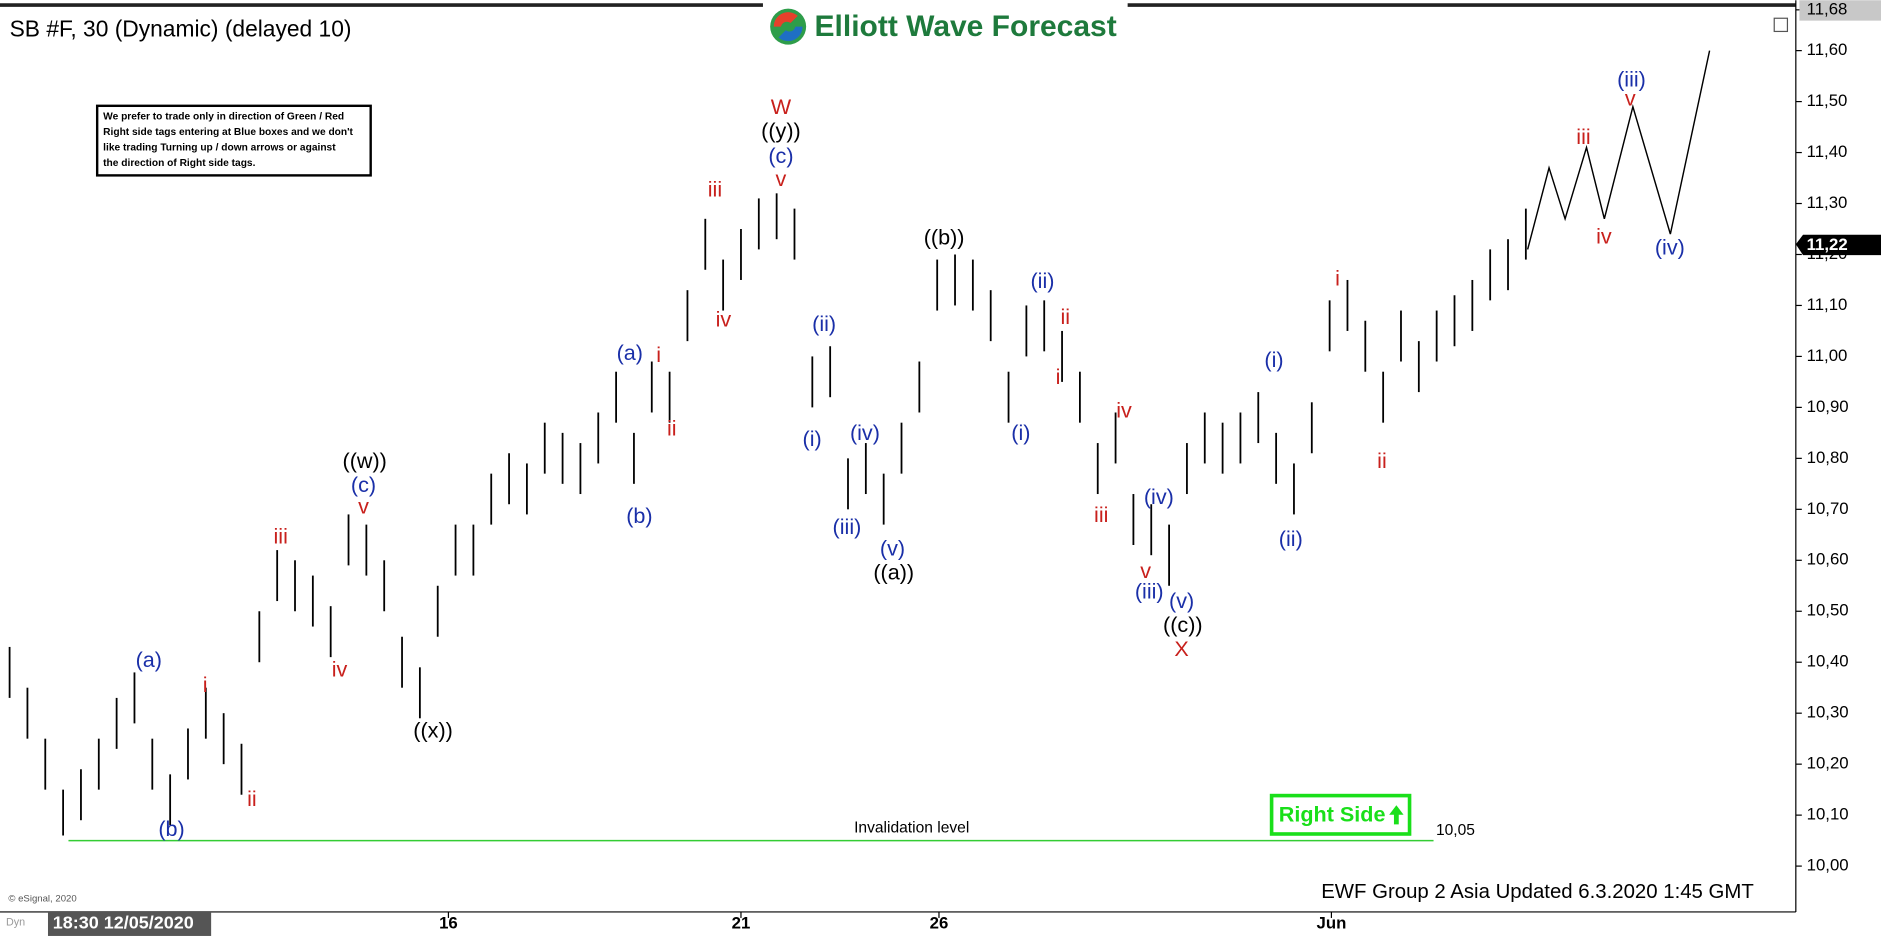 The height and width of the screenshot is (941, 1881). Describe the element at coordinates (15, 923) in the screenshot. I see `corner-label: Dyn` at that location.